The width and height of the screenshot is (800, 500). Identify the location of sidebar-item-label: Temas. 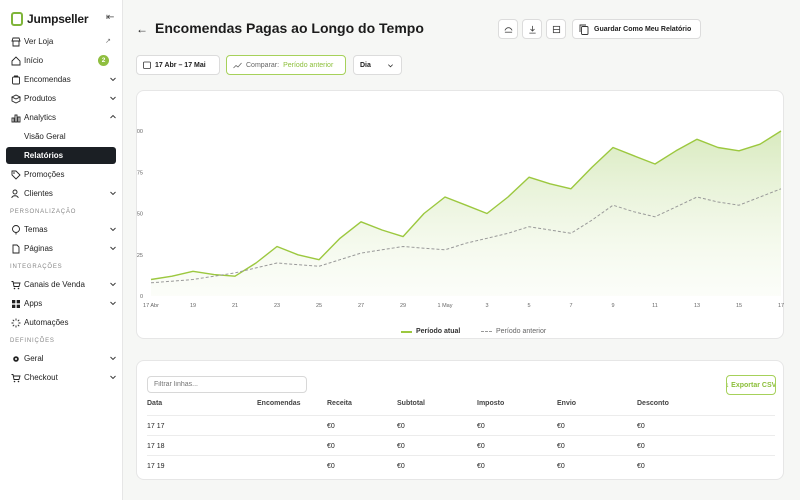
(36, 229).